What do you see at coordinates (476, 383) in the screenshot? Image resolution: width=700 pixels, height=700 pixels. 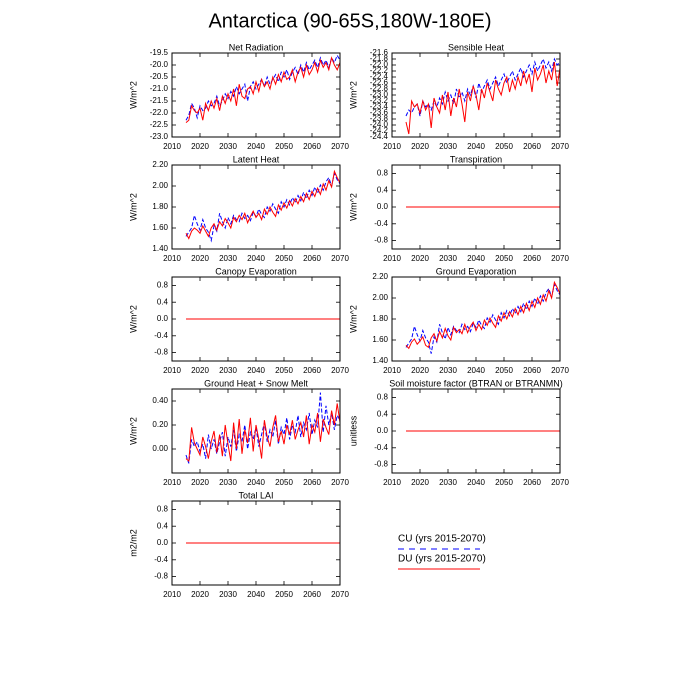 I see `panel-title: Soil moisture factor (BTRAN or BTRANMN)` at bounding box center [476, 383].